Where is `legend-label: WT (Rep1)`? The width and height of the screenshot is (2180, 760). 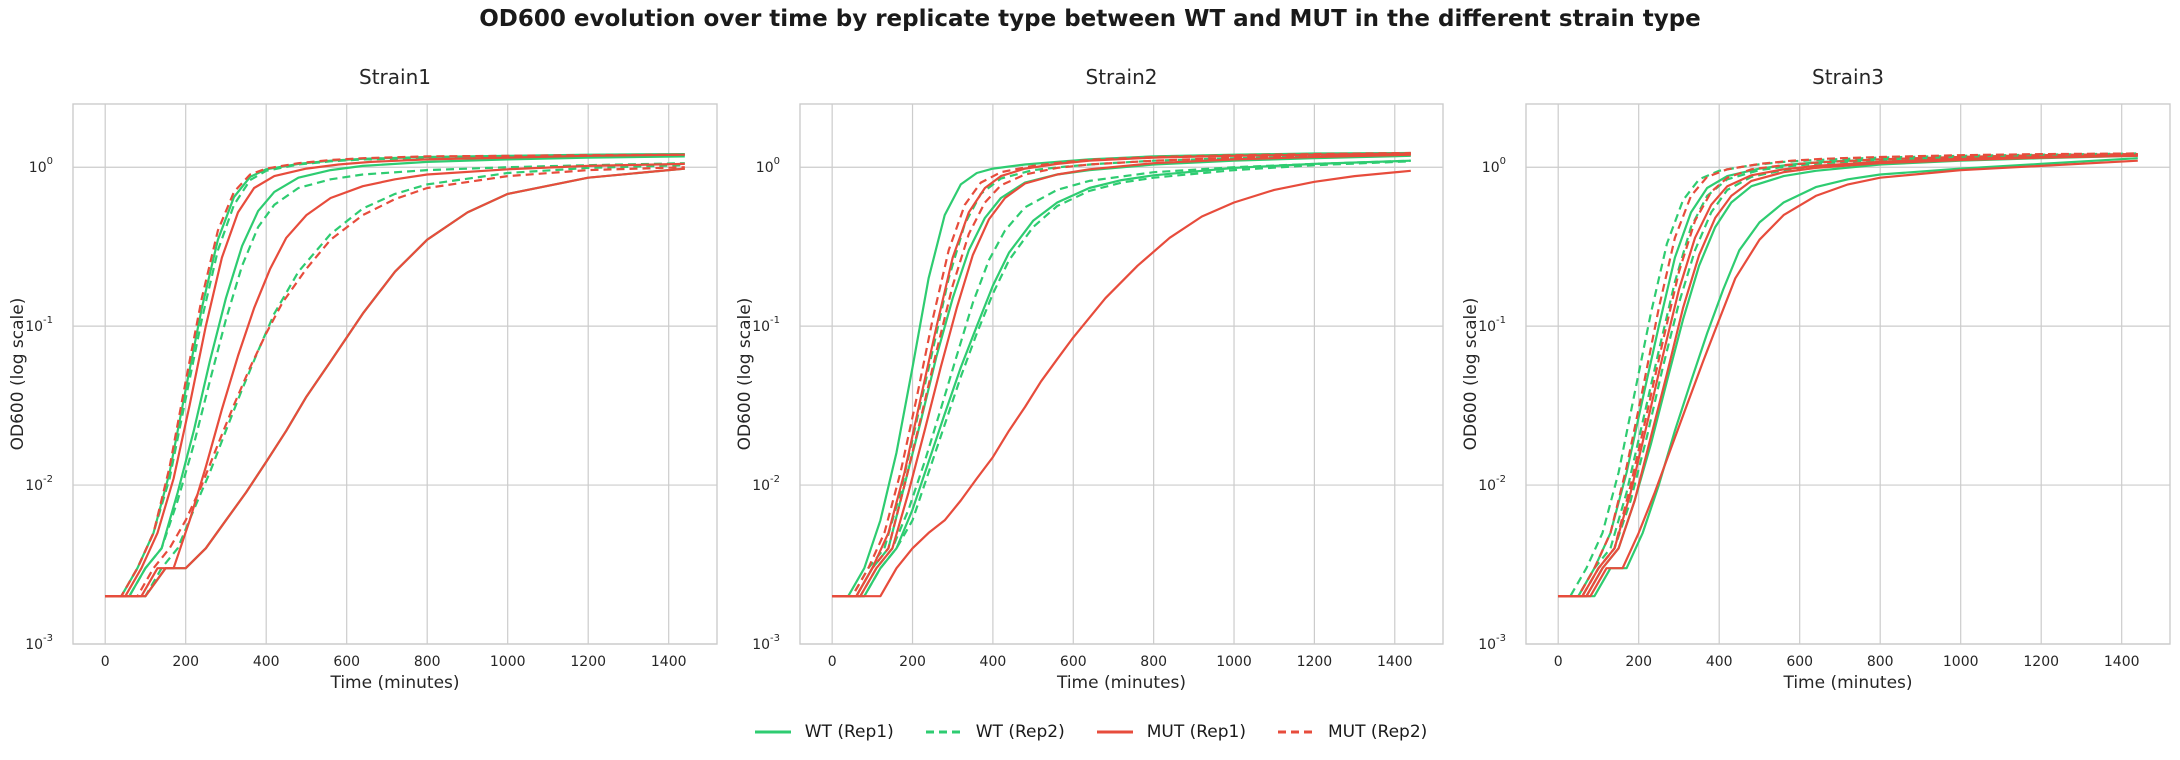 legend-label: WT (Rep1) is located at coordinates (849, 732).